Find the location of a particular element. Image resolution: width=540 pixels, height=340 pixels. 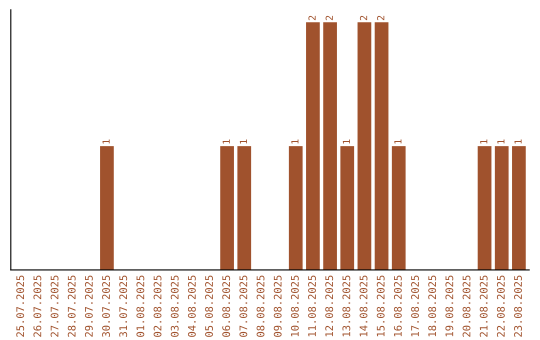

x-tick-label: 09.08.2025 is located at coordinates (278, 306).